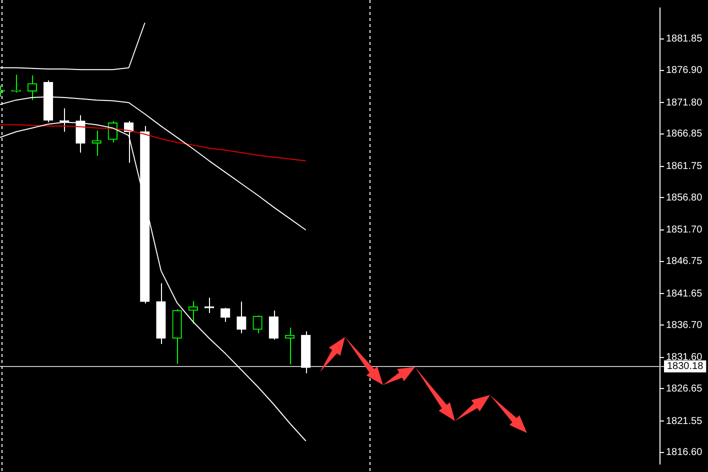 This screenshot has height=472, width=708. Describe the element at coordinates (684, 262) in the screenshot. I see `y-tick-label: 1846.75` at that location.